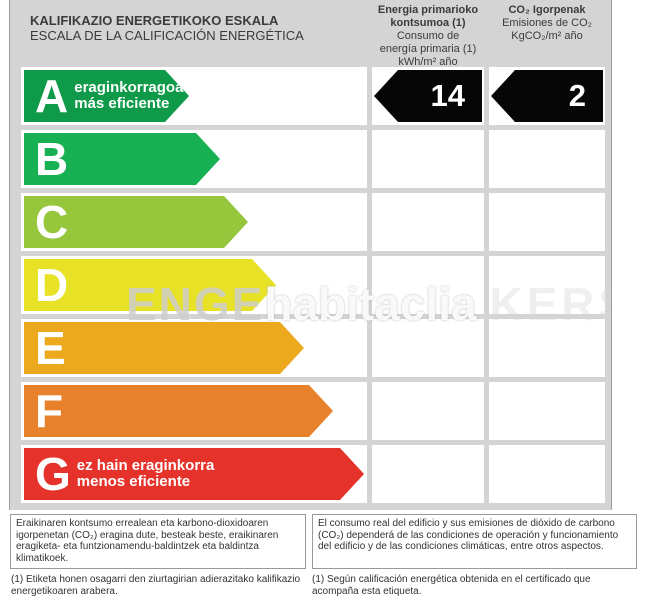 The height and width of the screenshot is (600, 646). I want to click on rating-arrow-e: E, so click(164, 348).